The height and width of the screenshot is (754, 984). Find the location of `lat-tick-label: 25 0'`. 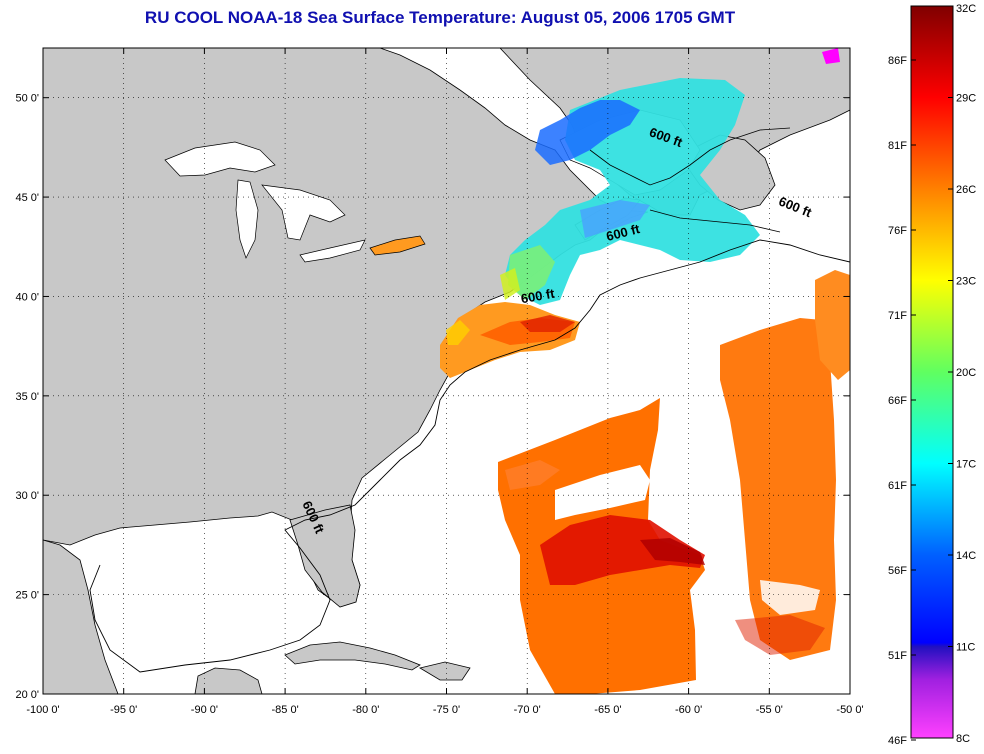

lat-tick-label: 25 0' is located at coordinates (27, 596).